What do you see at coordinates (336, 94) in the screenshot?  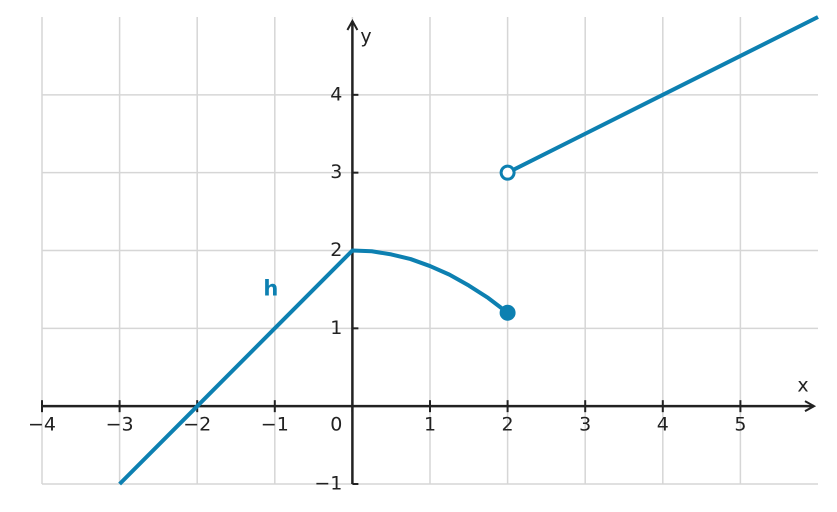 I see `y-tick-label: 4` at bounding box center [336, 94].